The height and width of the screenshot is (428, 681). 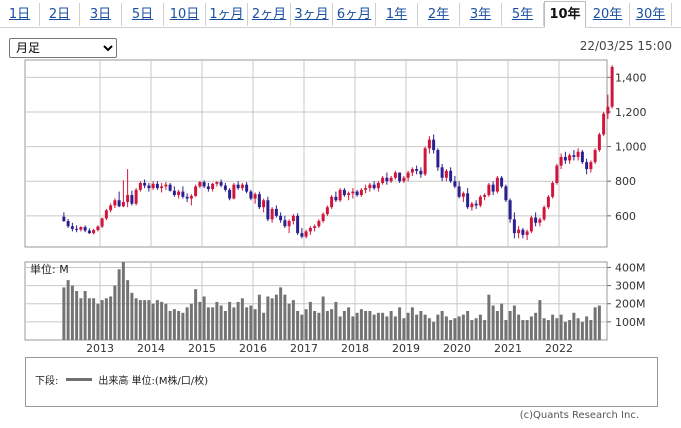 I want to click on tab-1ヶ月: 1ヶ月, so click(x=227, y=14).